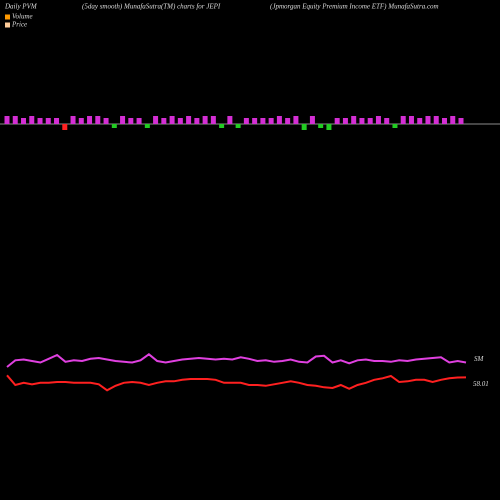 Image resolution: width=500 pixels, height=500 pixels. Describe the element at coordinates (481, 384) in the screenshot. I see `last-value-label: 58.01` at that location.